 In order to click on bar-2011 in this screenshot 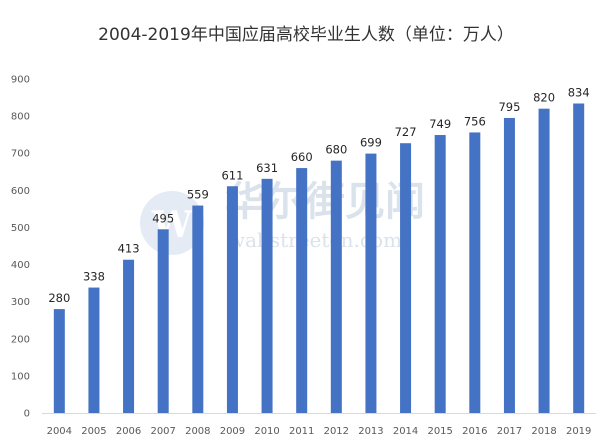, I will do `click(302, 290)`.